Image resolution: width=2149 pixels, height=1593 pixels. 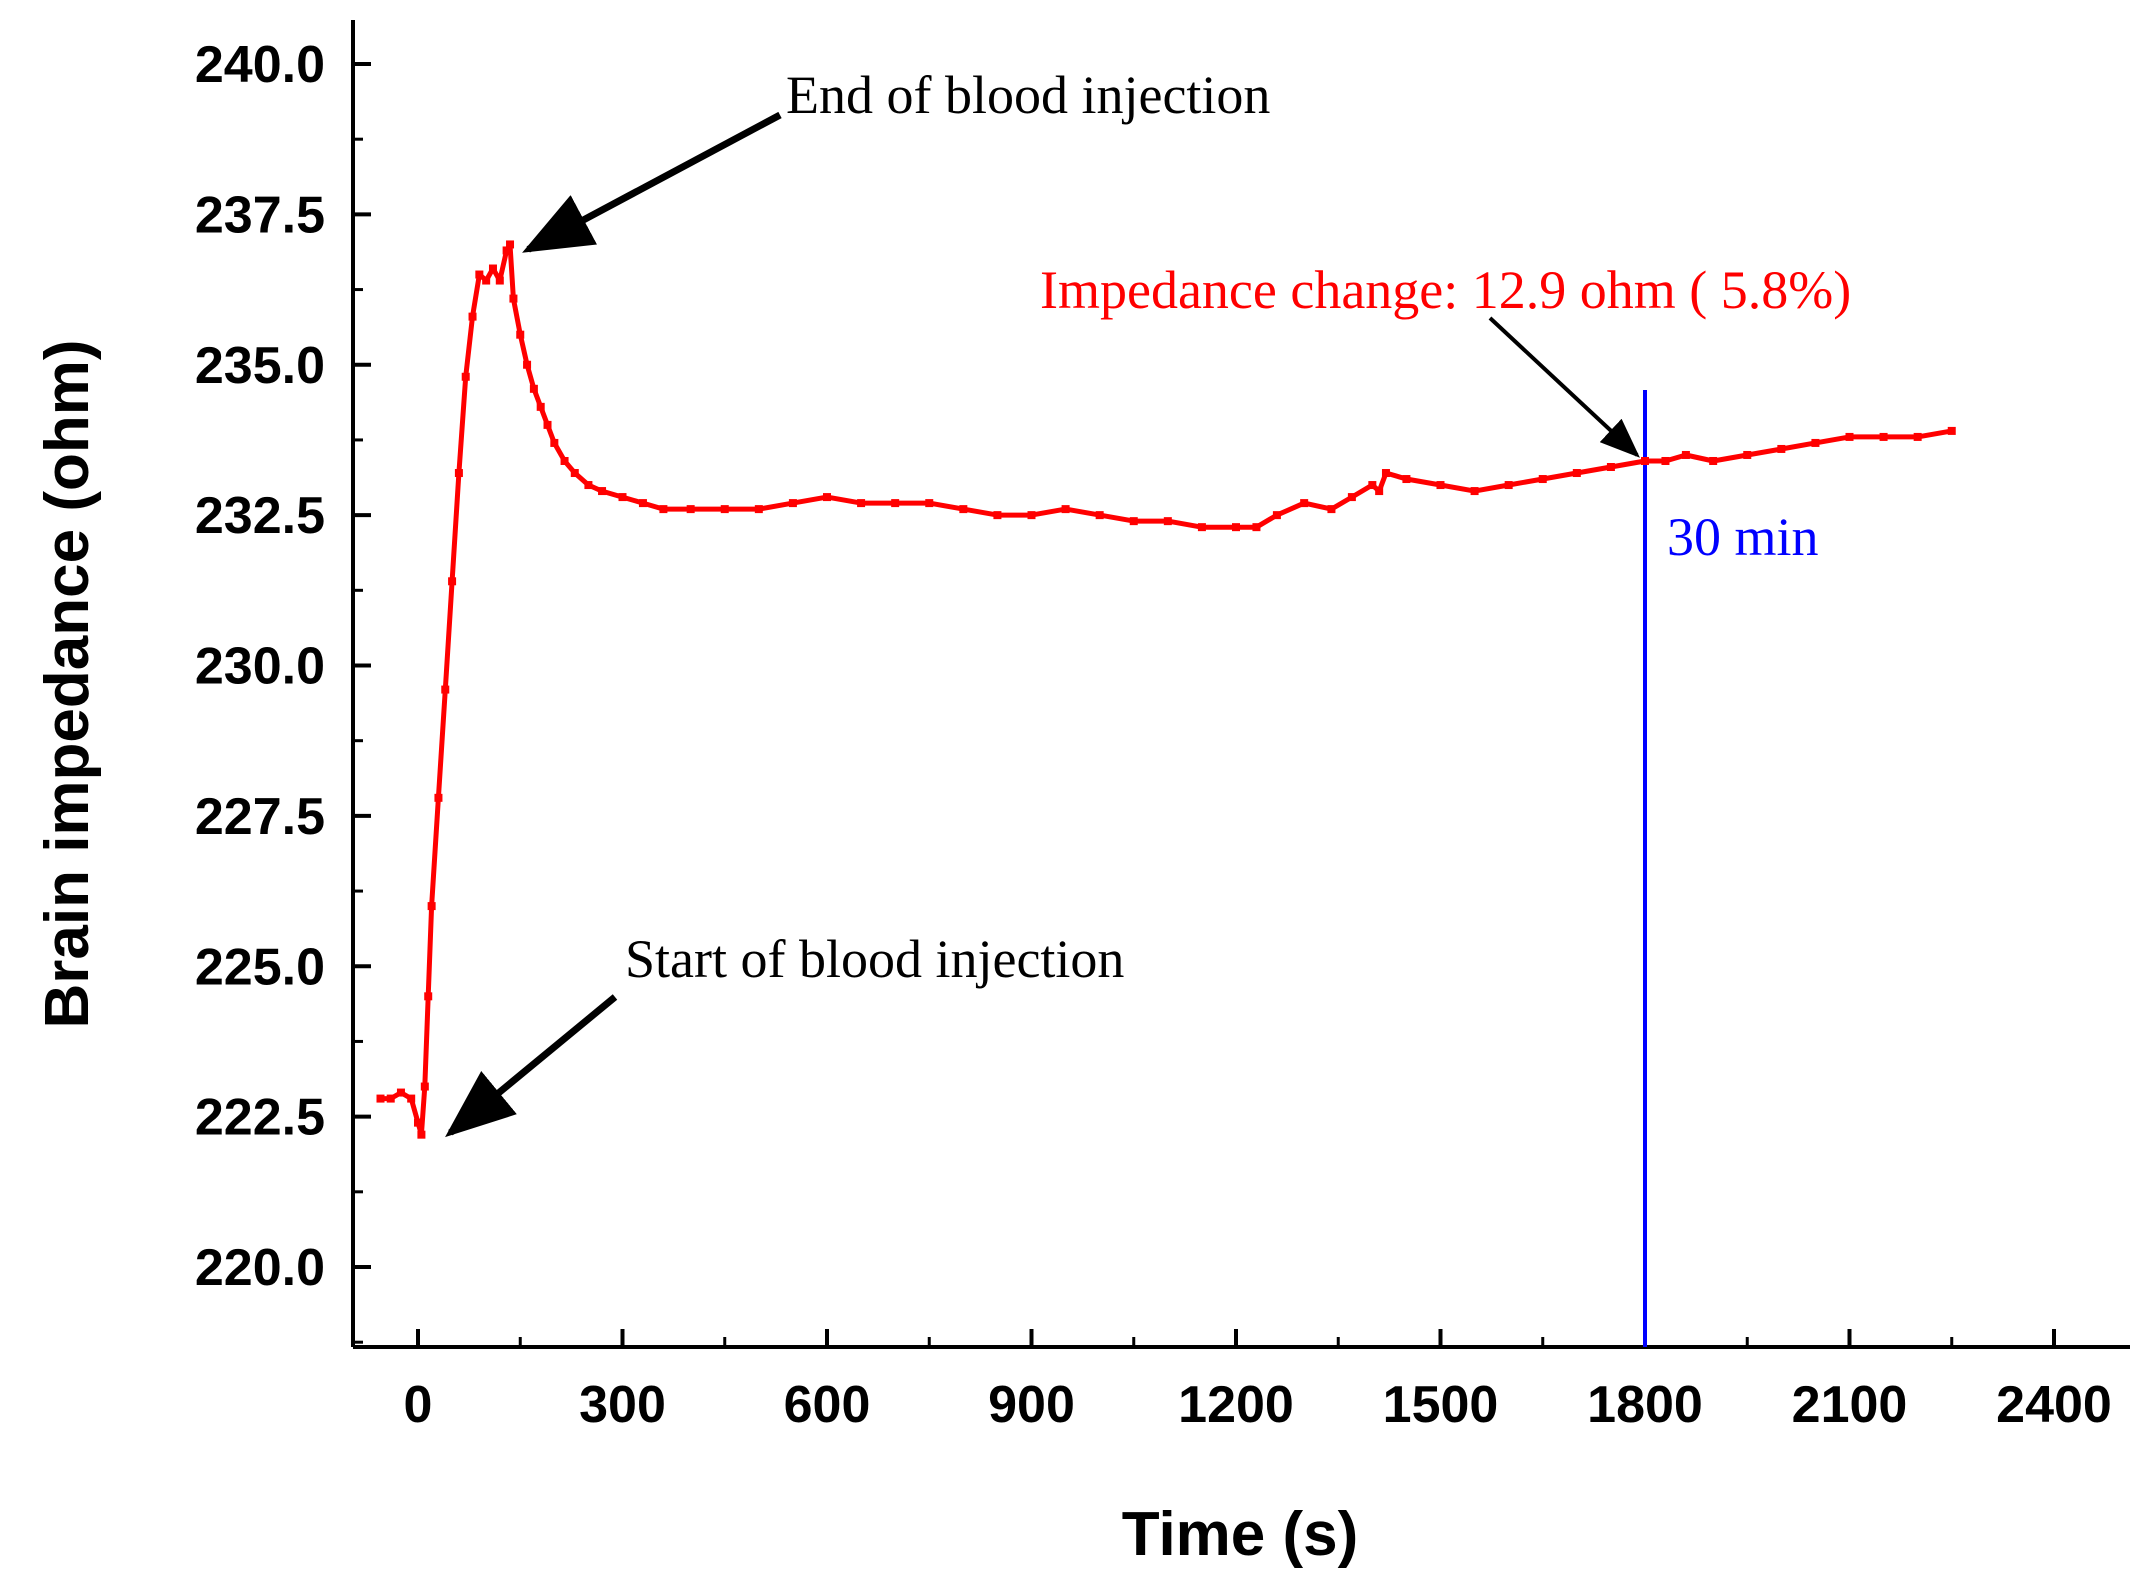 I want to click on x-tick-label: 2400, so click(x=2054, y=1405).